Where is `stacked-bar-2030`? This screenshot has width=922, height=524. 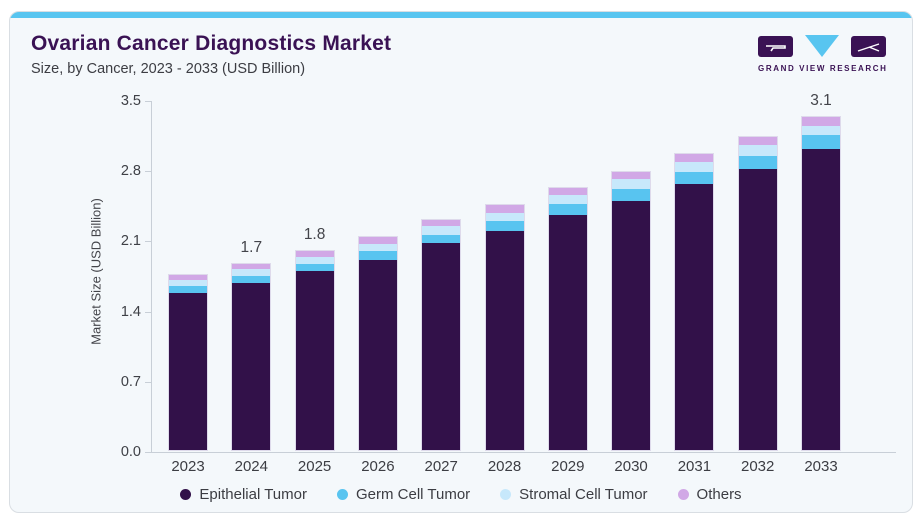
stacked-bar-2030 is located at coordinates (631, 310).